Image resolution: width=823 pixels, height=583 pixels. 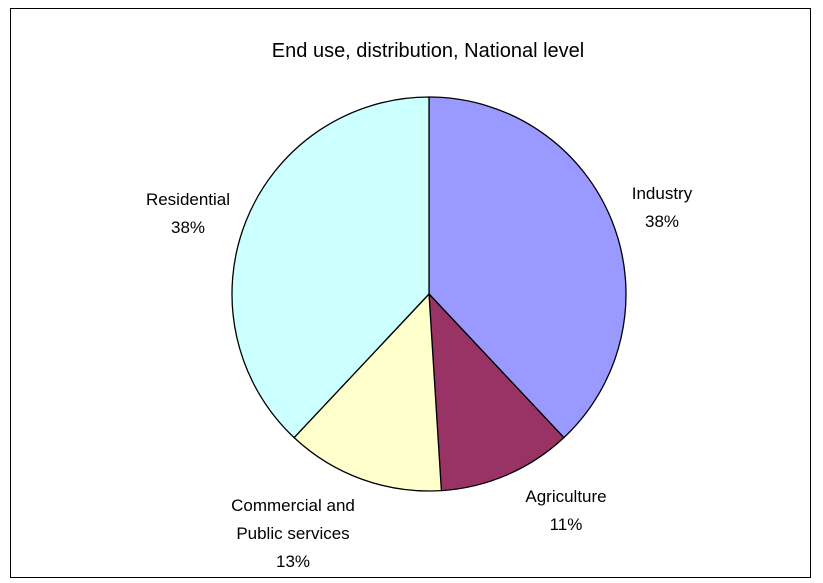 I want to click on slice-label-industry: Industry 38%, so click(x=662, y=207).